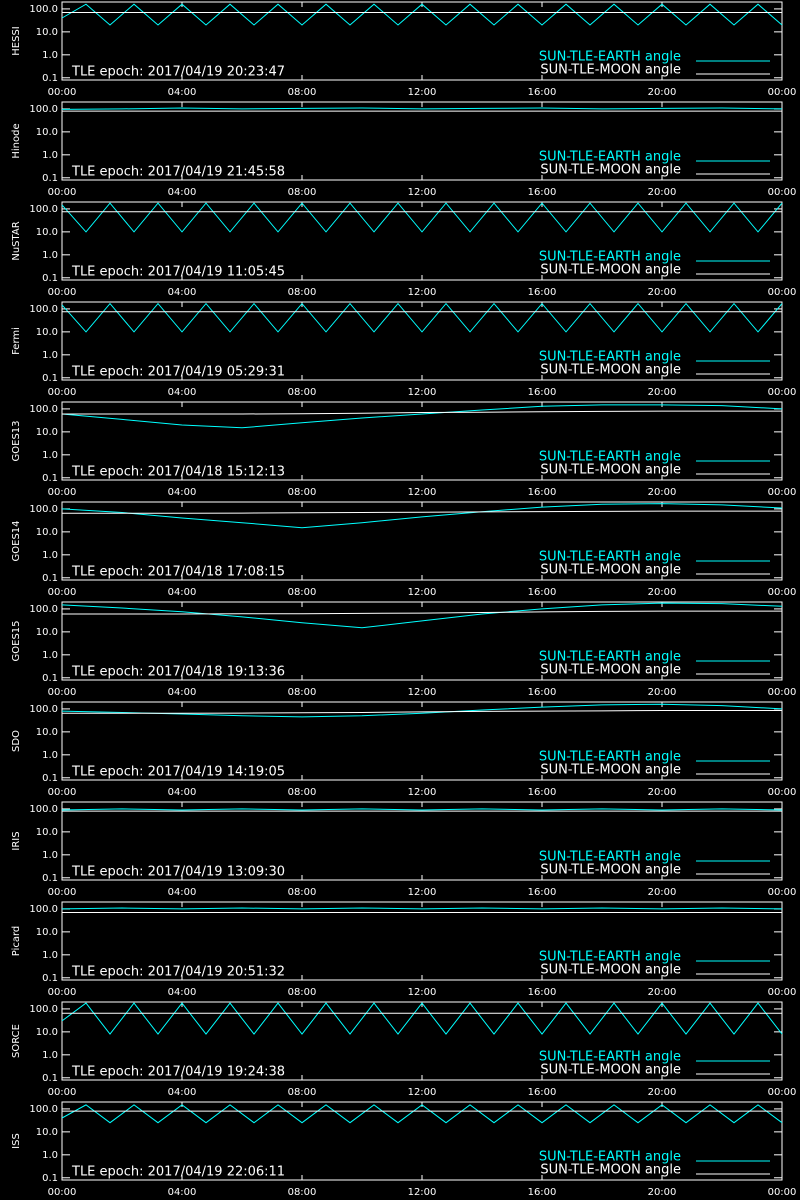  What do you see at coordinates (16, 341) in the screenshot?
I see `y-axis-label: Fermi` at bounding box center [16, 341].